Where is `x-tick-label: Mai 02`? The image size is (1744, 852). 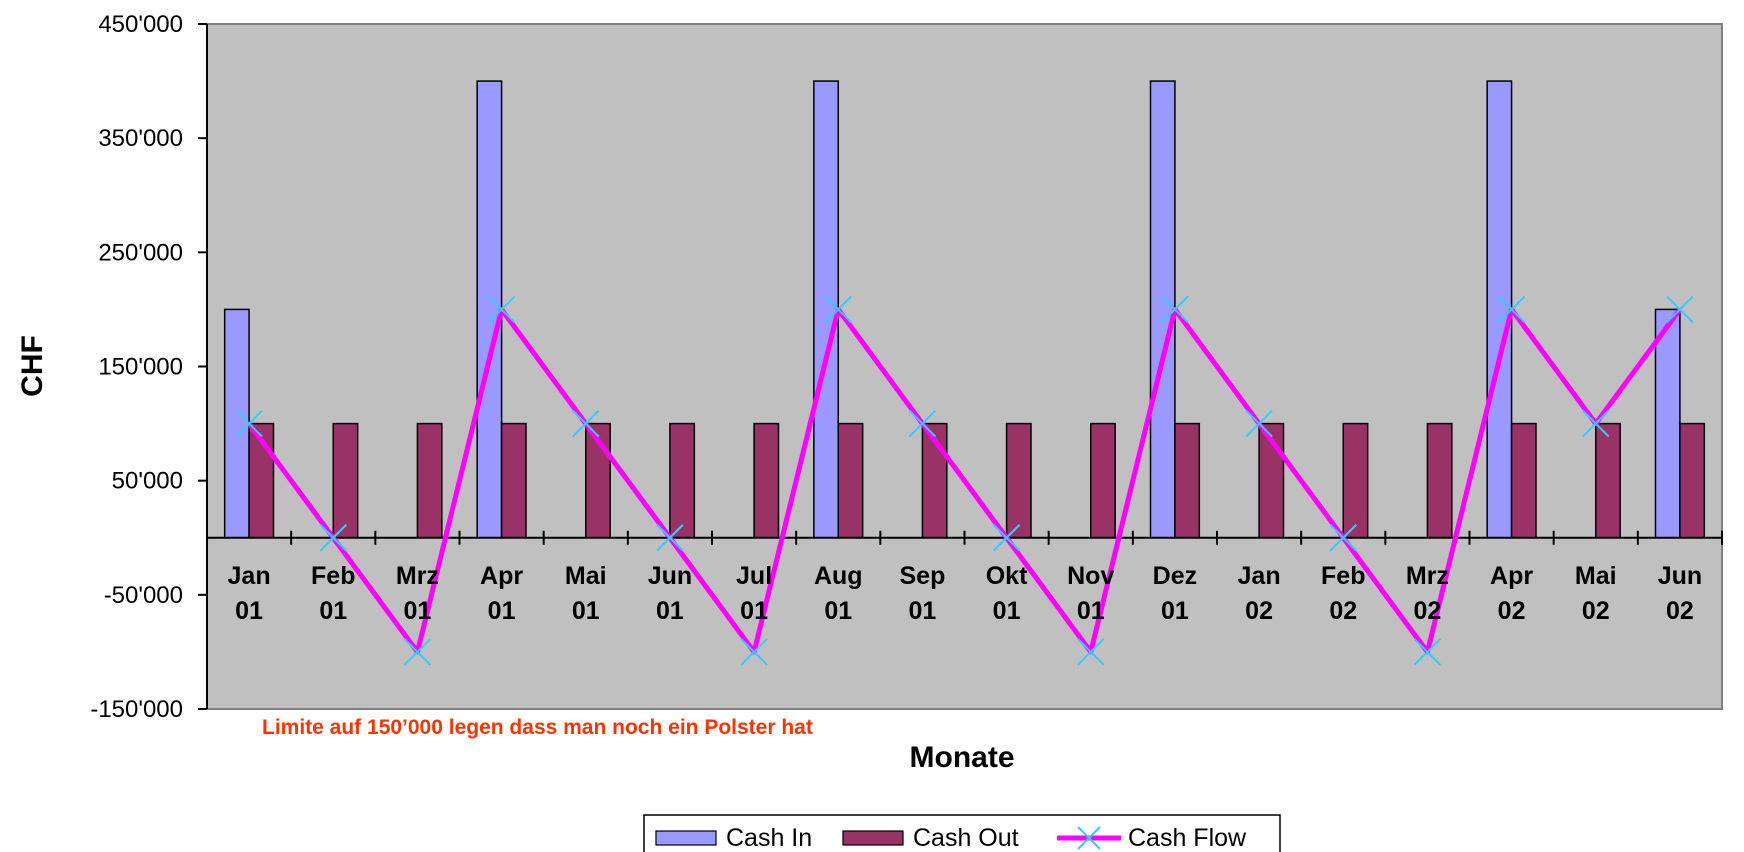
x-tick-label: Mai 02 is located at coordinates (1596, 593).